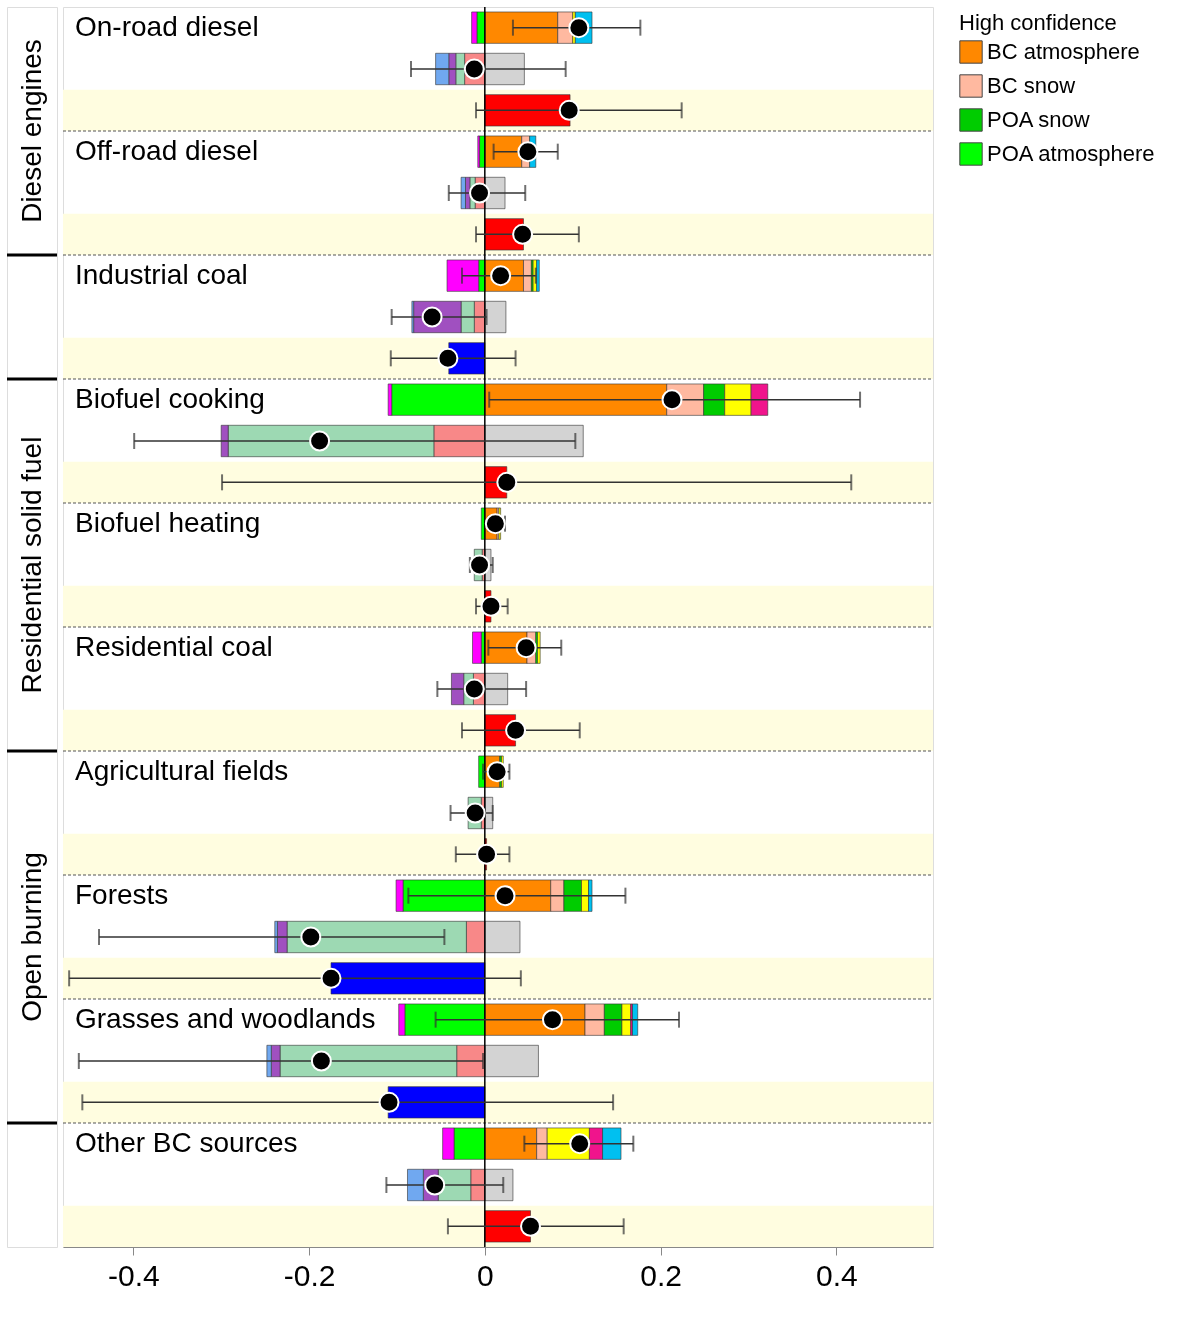 The image size is (1178, 1329). I want to click on y-tick-label: Grasses and woodlands, so click(225, 1018).